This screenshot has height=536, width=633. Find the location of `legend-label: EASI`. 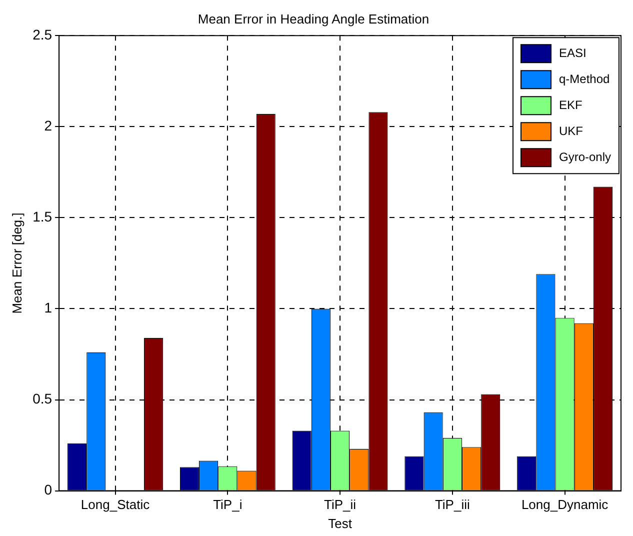

legend-label: EASI is located at coordinates (572, 53).